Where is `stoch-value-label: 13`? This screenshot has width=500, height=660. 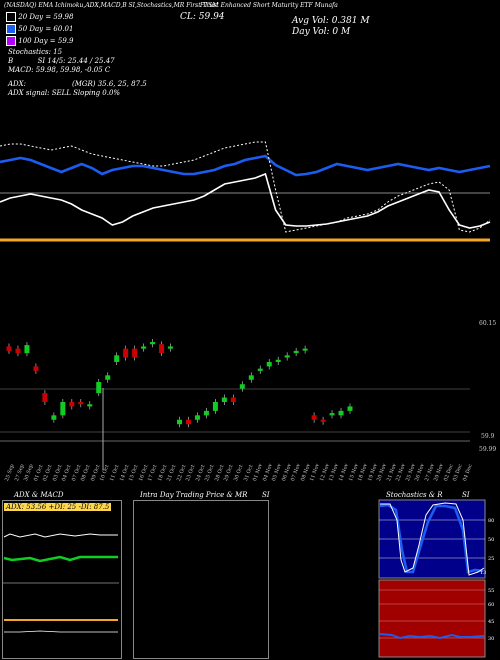 stoch-value-label: 13 is located at coordinates (483, 573).